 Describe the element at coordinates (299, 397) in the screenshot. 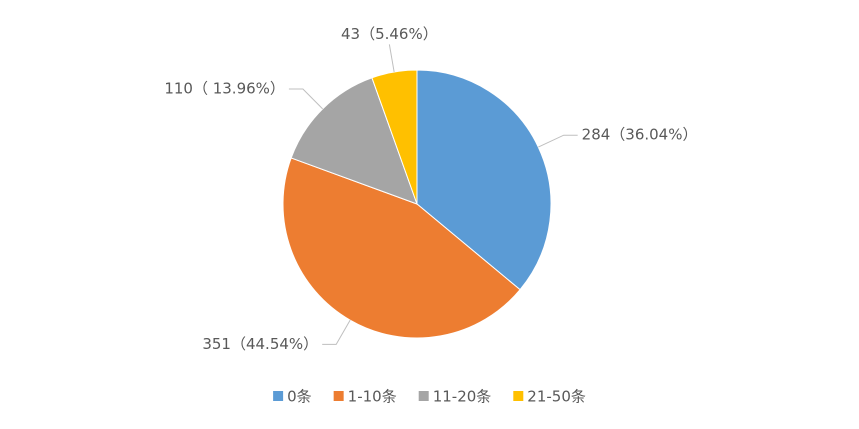

I see `legend-label: 0条` at that location.